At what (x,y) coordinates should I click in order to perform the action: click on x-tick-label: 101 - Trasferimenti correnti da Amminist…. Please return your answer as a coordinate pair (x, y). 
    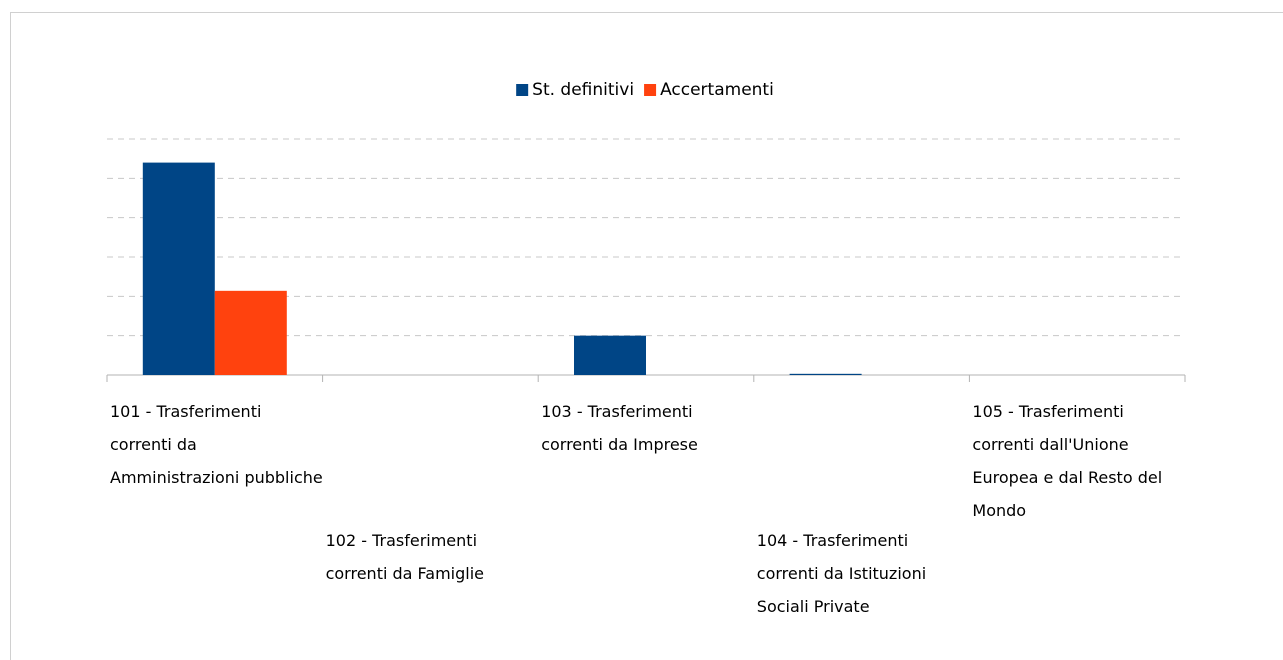
    Looking at the image, I should click on (216, 444).